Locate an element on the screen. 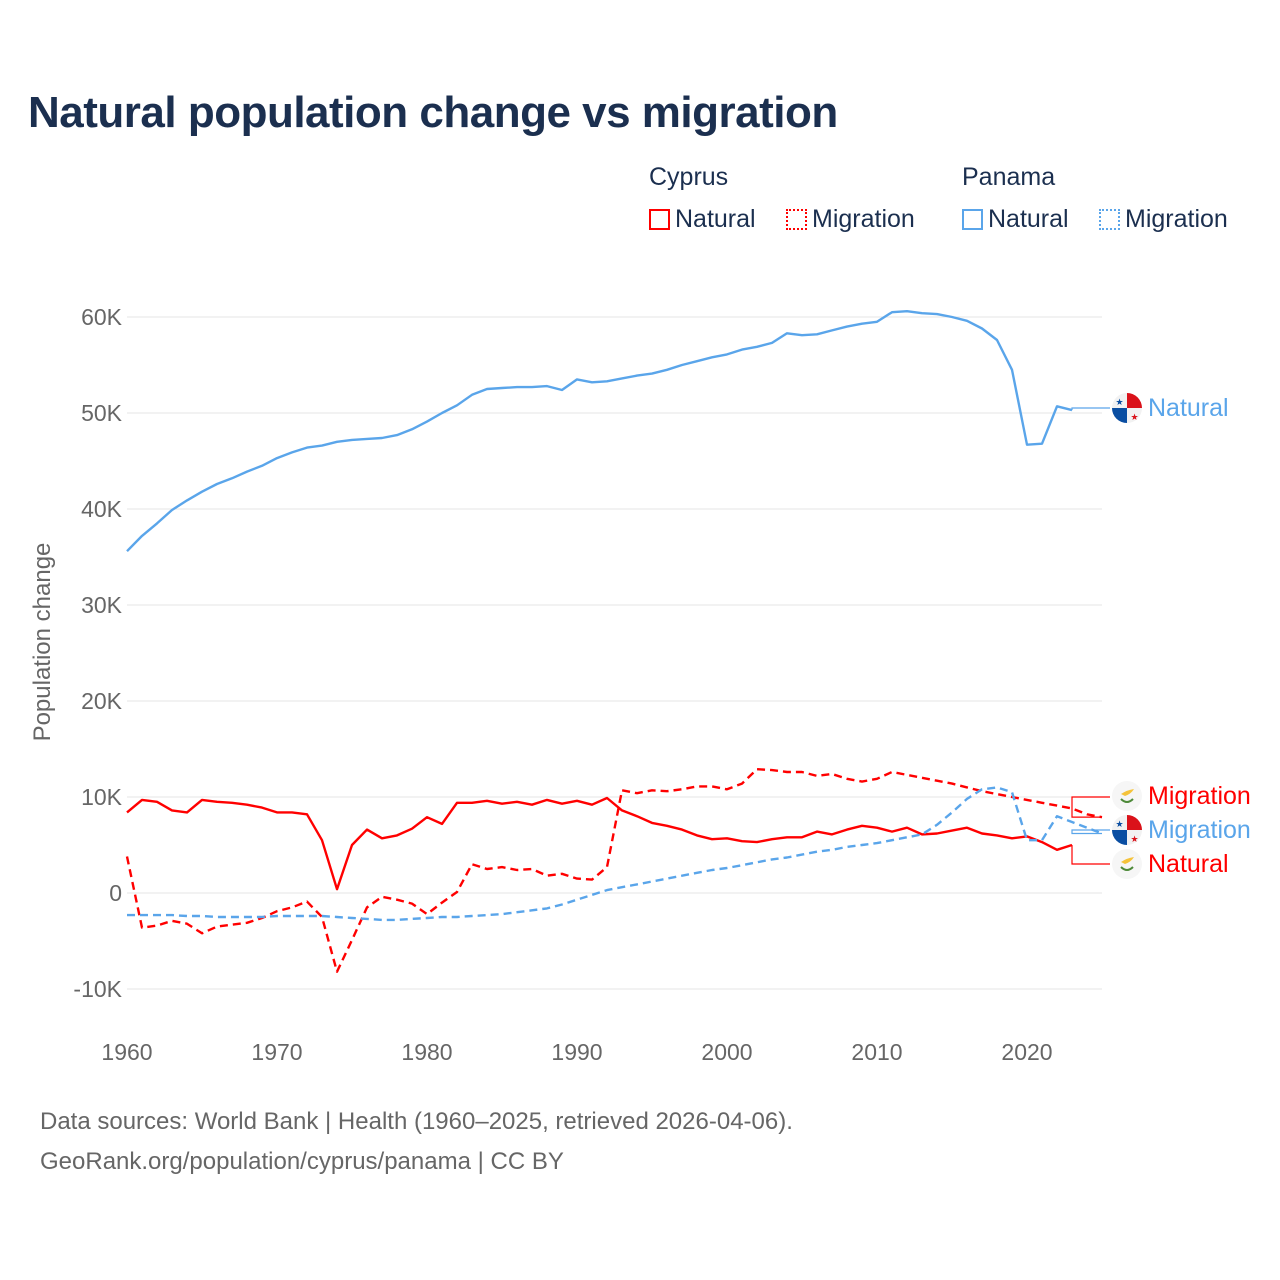 The width and height of the screenshot is (1280, 1280). legend-cyprus-migration: Migration is located at coordinates (850, 219).